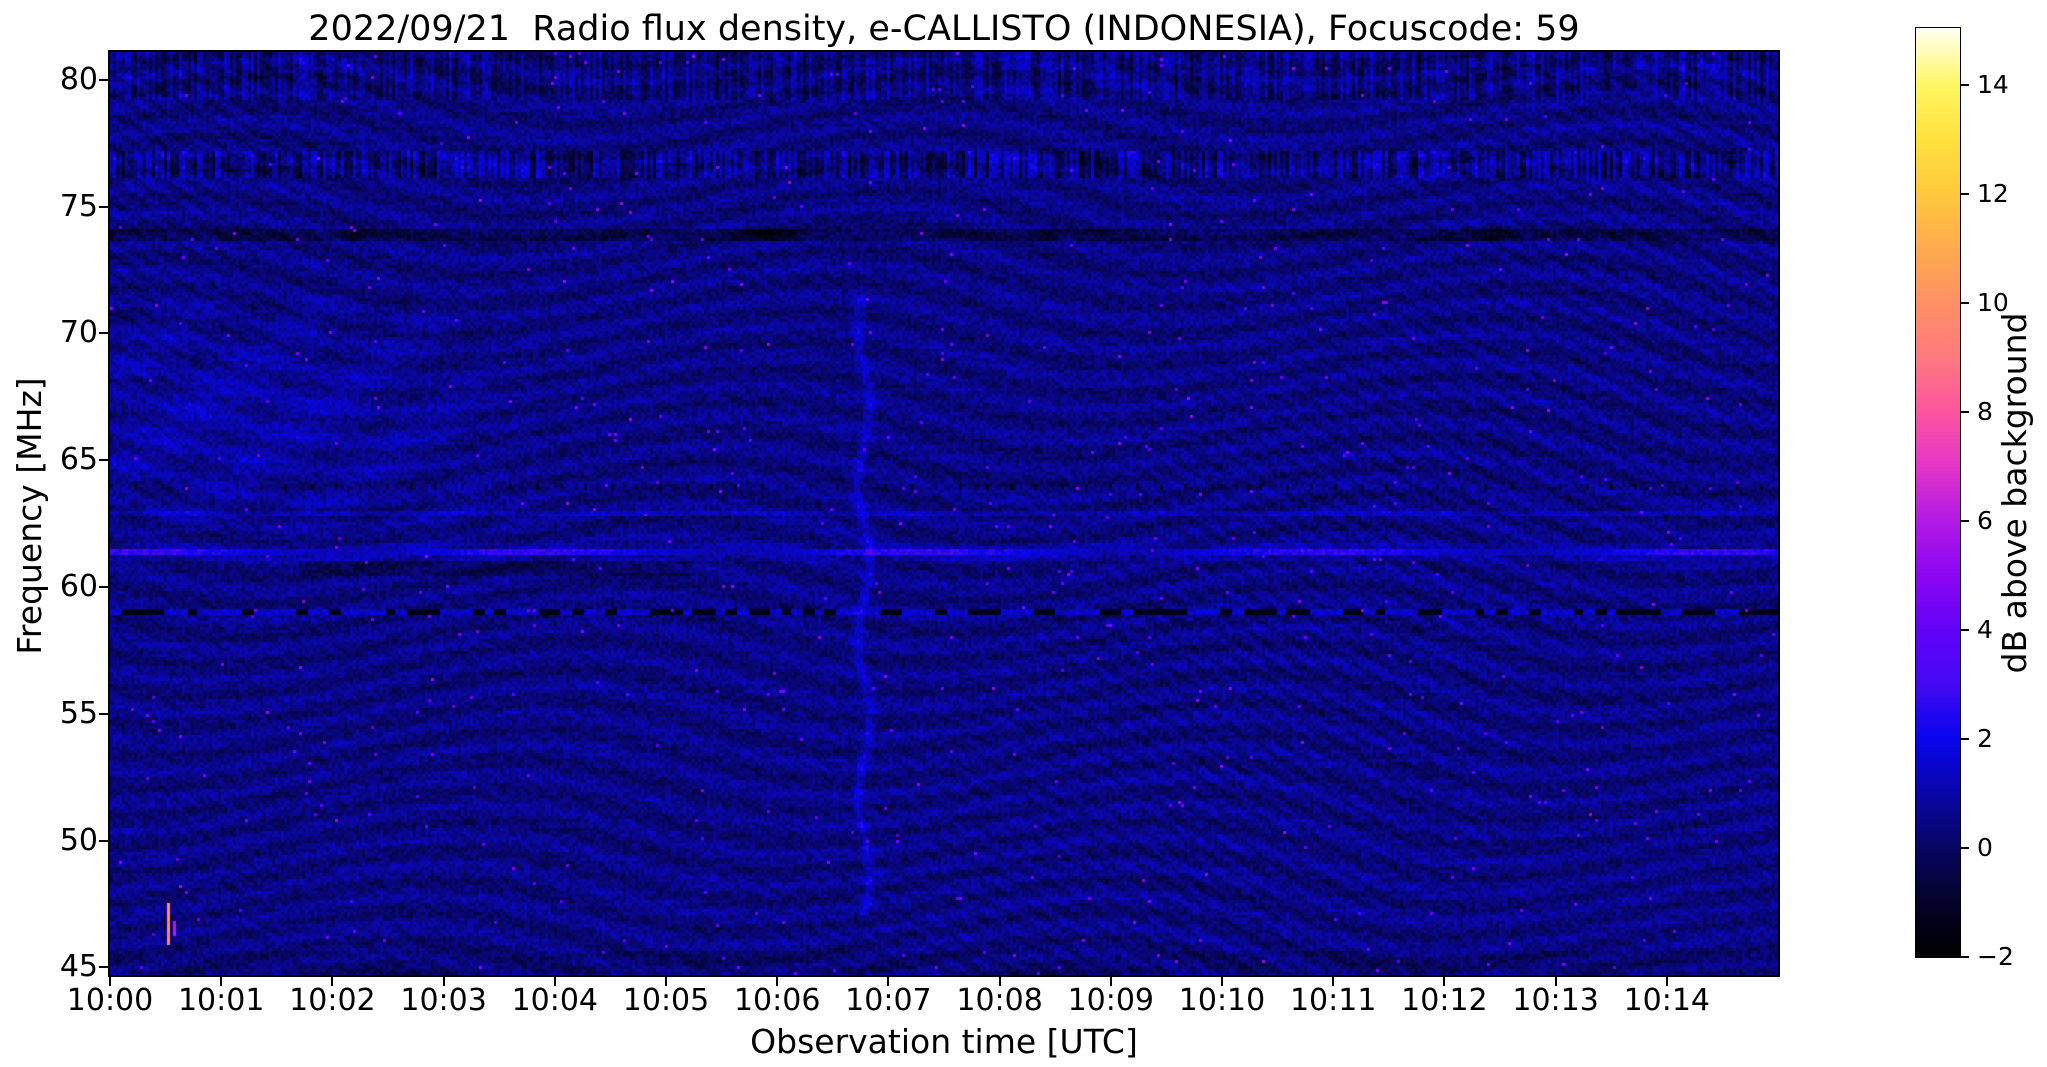  What do you see at coordinates (78, 206) in the screenshot?
I see `y-tick-label: 75` at bounding box center [78, 206].